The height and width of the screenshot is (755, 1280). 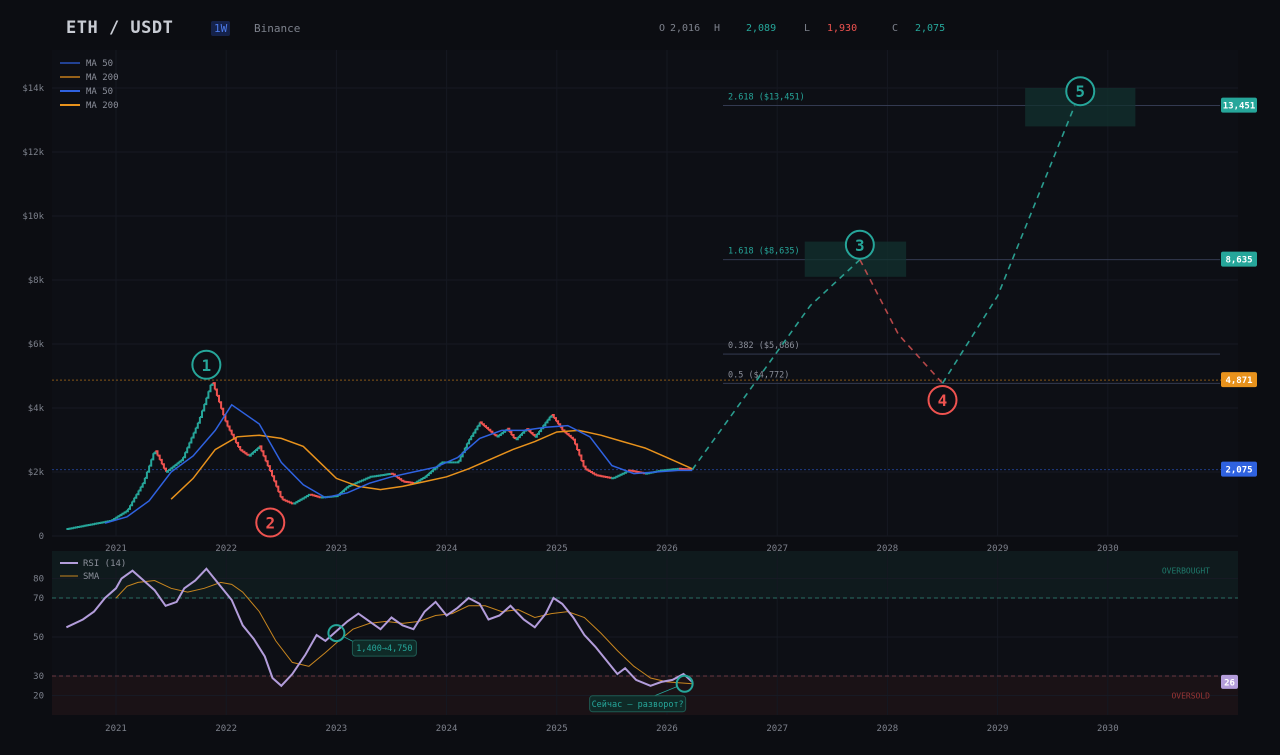 I want to click on rsi-tag, so click(x=1229, y=681).